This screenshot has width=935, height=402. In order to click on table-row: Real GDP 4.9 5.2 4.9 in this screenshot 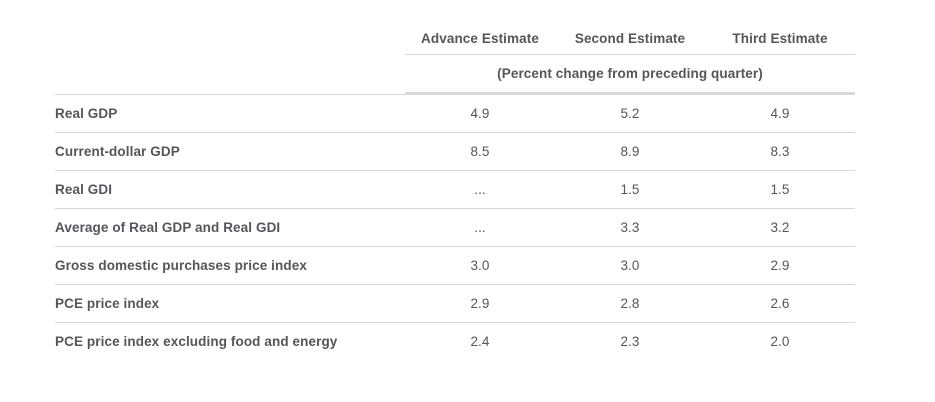, I will do `click(455, 114)`.